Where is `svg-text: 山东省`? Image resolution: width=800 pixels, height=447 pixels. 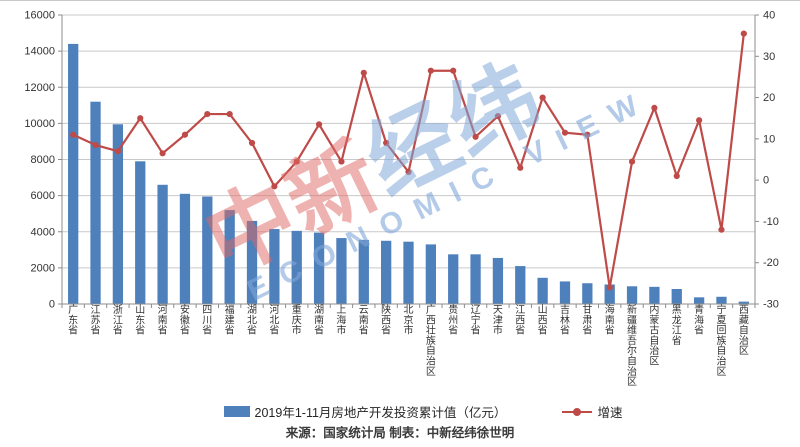 svg-text: 山东省 is located at coordinates (140, 320).